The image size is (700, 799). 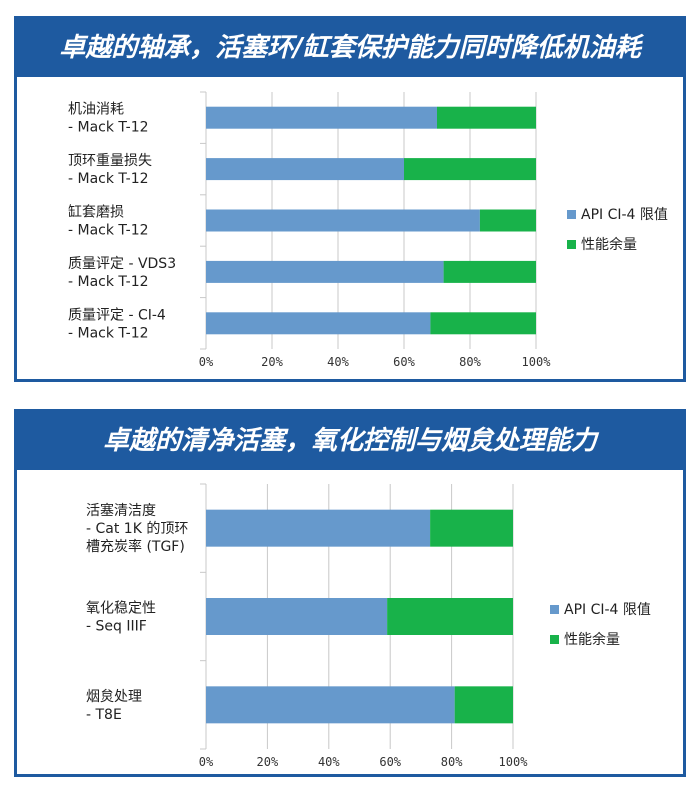 What do you see at coordinates (104, 715) in the screenshot?
I see `category-label: - T8E` at bounding box center [104, 715].